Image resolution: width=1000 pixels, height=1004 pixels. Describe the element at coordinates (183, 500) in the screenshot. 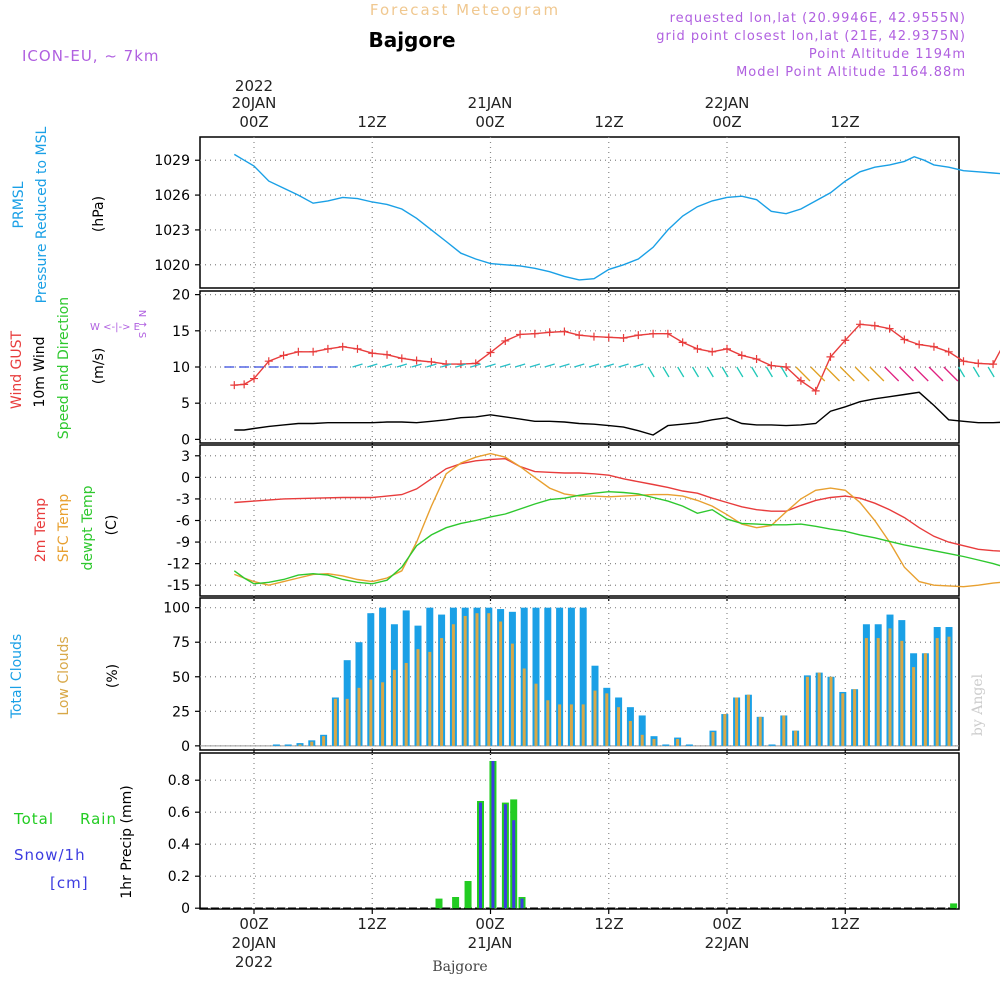

I see `y-tick-label: -3` at that location.